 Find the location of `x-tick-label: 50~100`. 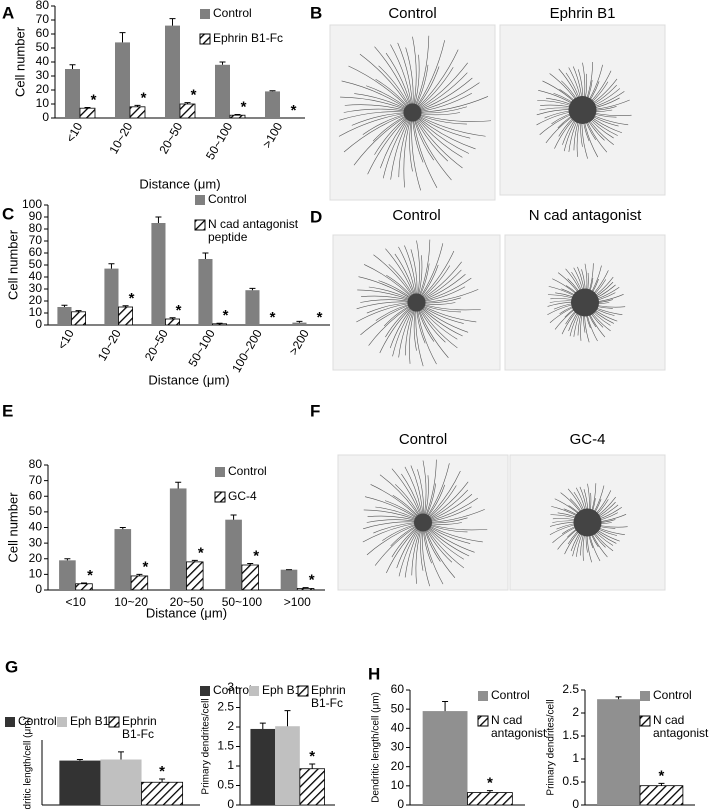

x-tick-label: 50~100 is located at coordinates (242, 602).